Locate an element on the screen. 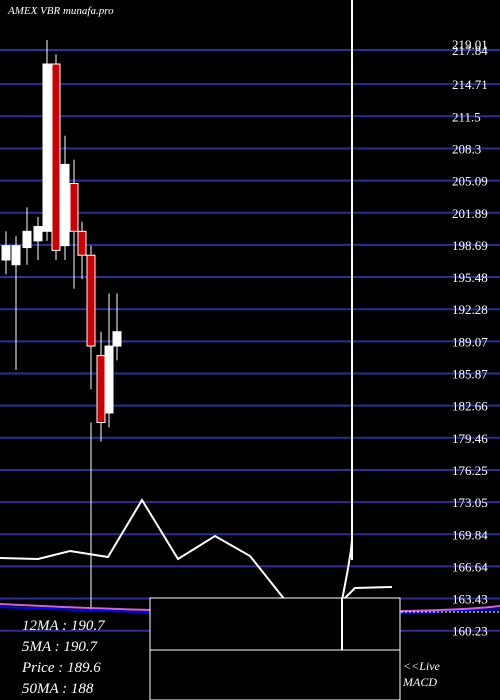  y-tick-label: 192.28 is located at coordinates (470, 309).